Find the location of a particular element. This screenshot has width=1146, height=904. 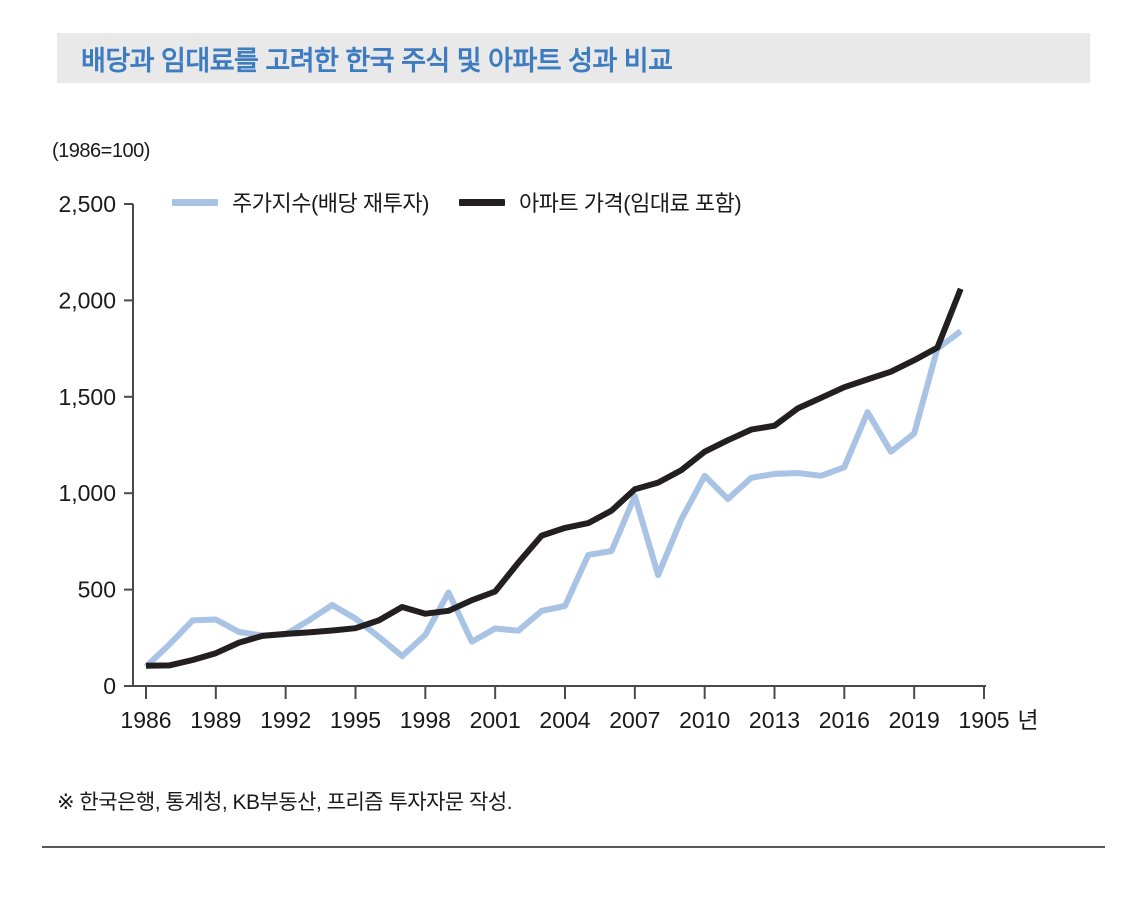

legend-label-apartment: 아파트 가격(임대료 포함) is located at coordinates (630, 203).